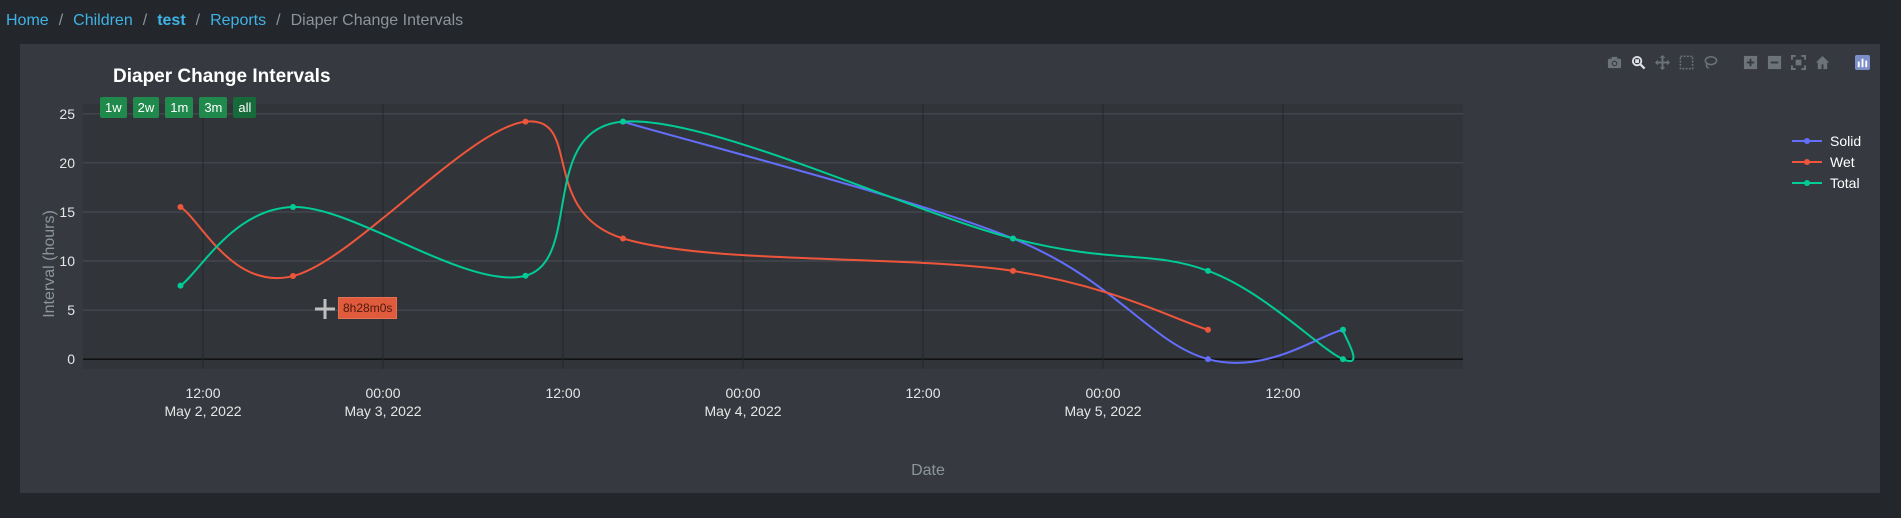  What do you see at coordinates (113, 107) in the screenshot?
I see `range-button-1w: 1w` at bounding box center [113, 107].